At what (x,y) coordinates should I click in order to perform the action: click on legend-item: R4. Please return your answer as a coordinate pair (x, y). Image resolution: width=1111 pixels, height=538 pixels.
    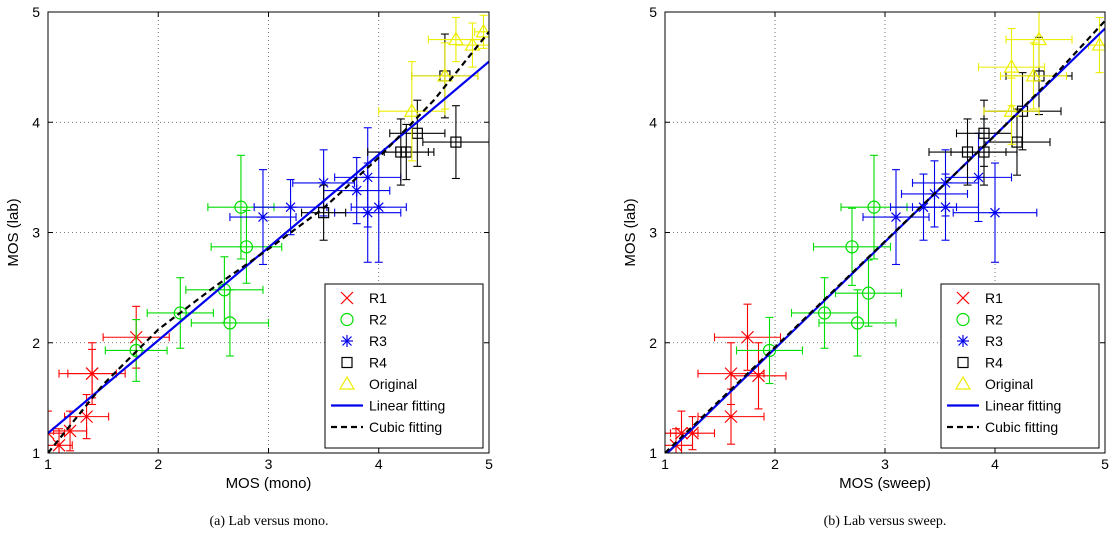
    Looking at the image, I should click on (364, 363).